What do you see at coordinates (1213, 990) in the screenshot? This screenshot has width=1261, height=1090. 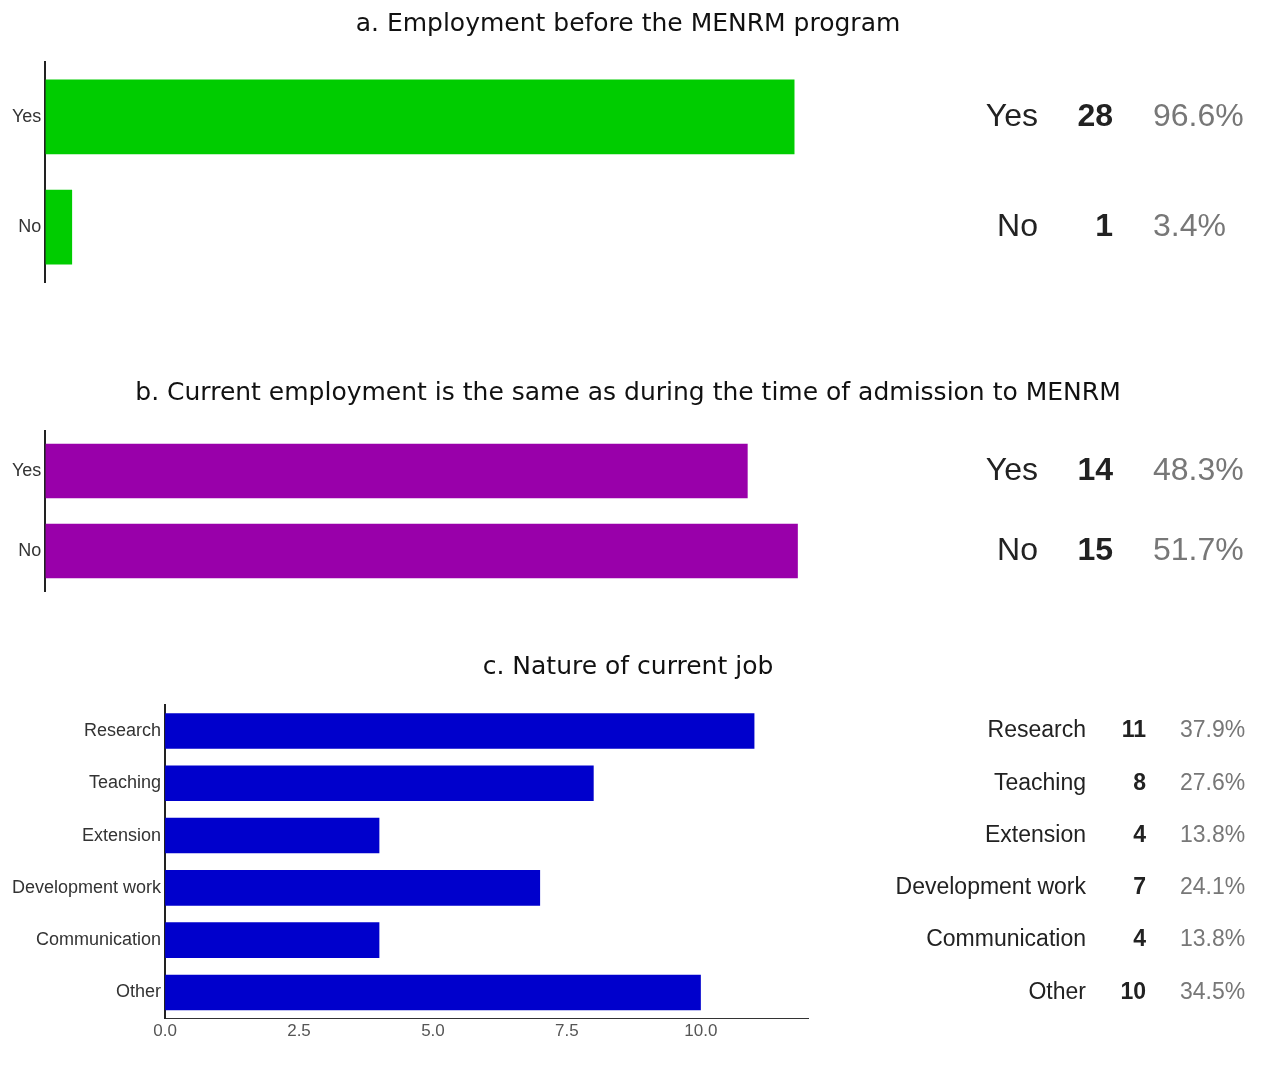 I see `text: 34.5%` at bounding box center [1213, 990].